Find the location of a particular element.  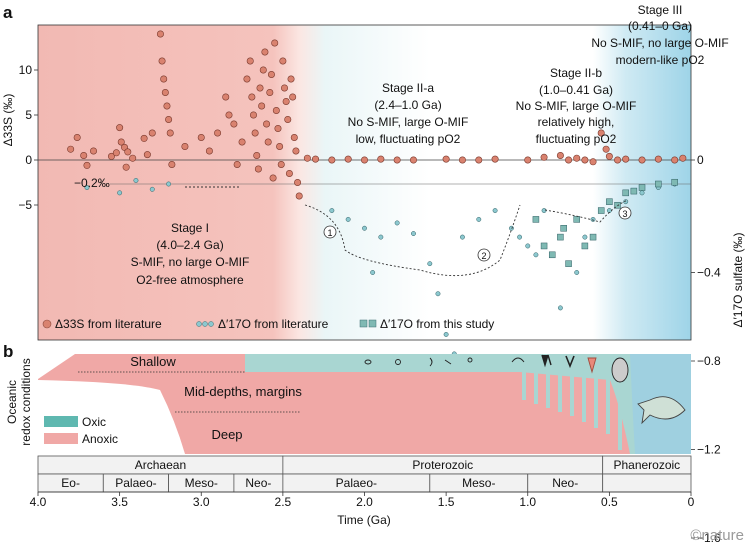

legend-d17o-lit-label: Δ′17O from literature is located at coordinates (273, 324).